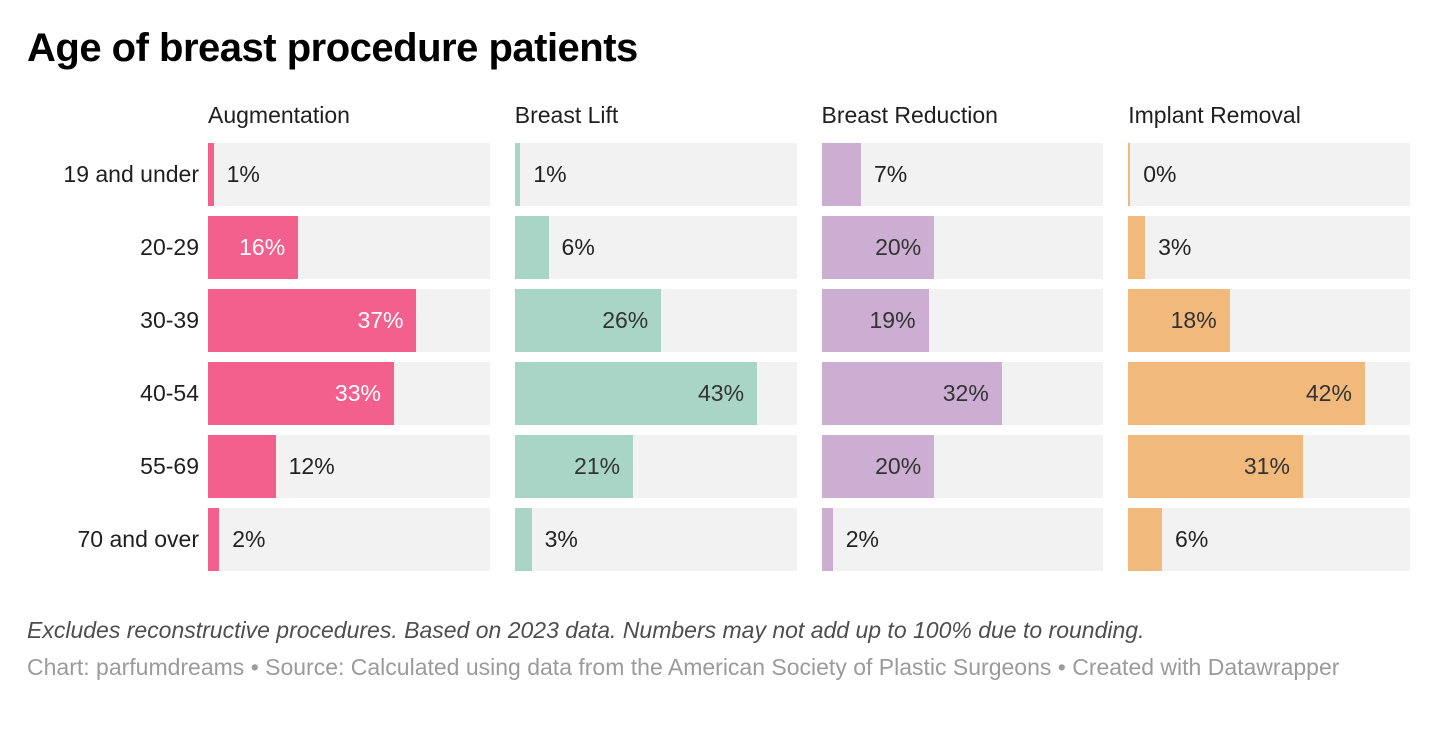  Describe the element at coordinates (380, 320) in the screenshot. I see `bar-value-label: 37%` at that location.